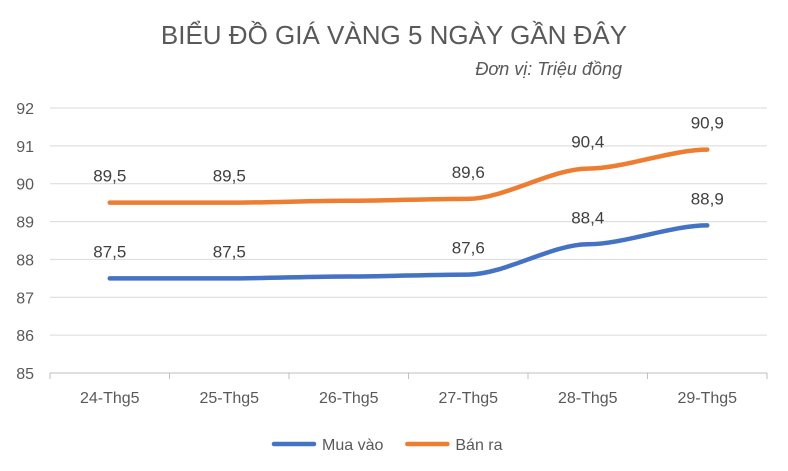 The image size is (788, 471). What do you see at coordinates (352, 445) in the screenshot?
I see `legend-label: Mua vào` at bounding box center [352, 445].